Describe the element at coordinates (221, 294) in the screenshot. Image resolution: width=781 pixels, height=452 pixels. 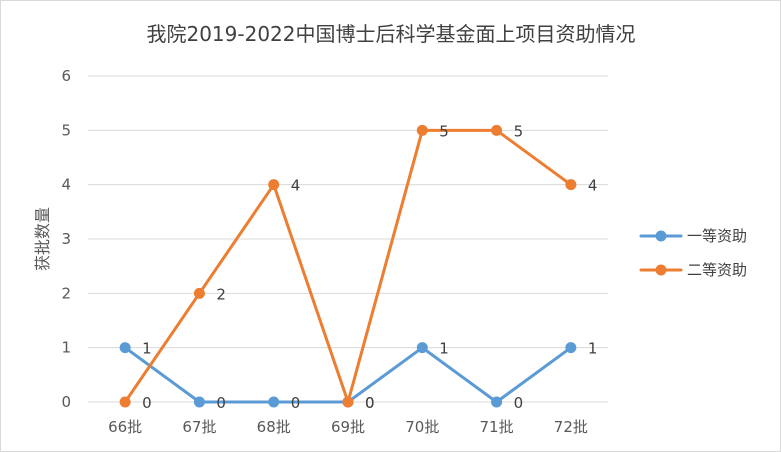
I see `data-label: 2` at that location.